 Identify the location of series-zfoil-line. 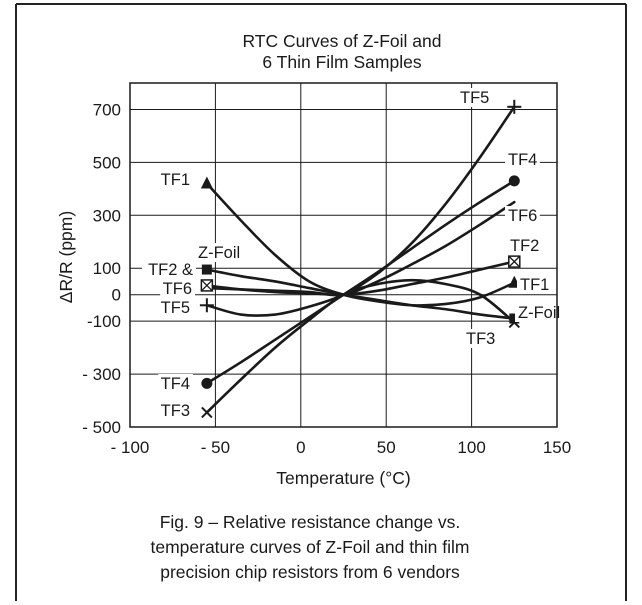
(360, 294).